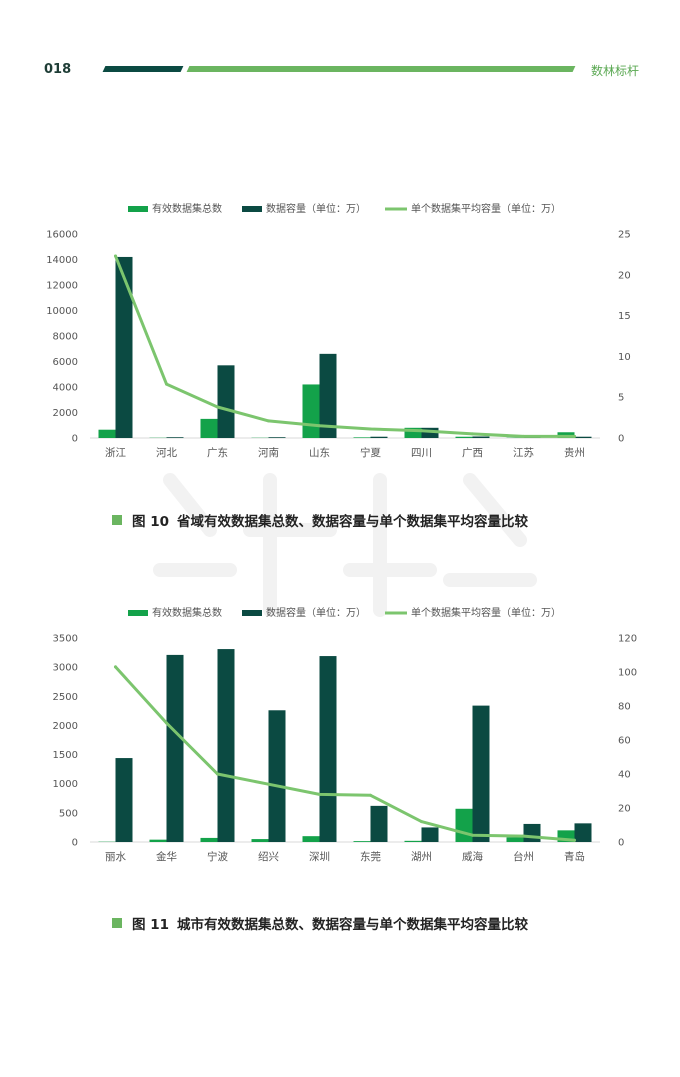  What do you see at coordinates (319, 857) in the screenshot?
I see `category-label: 深圳` at bounding box center [319, 857].